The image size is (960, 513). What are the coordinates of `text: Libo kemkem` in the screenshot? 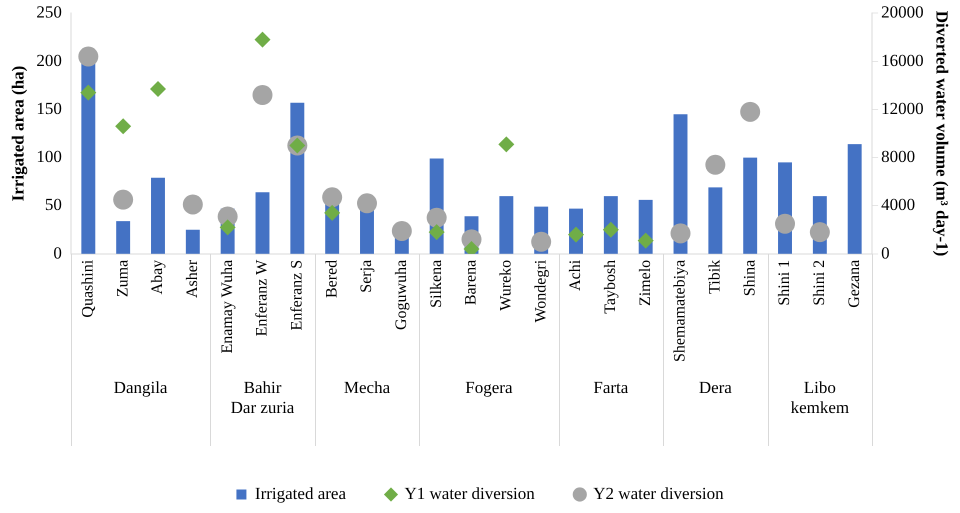 It's located at (820, 397).